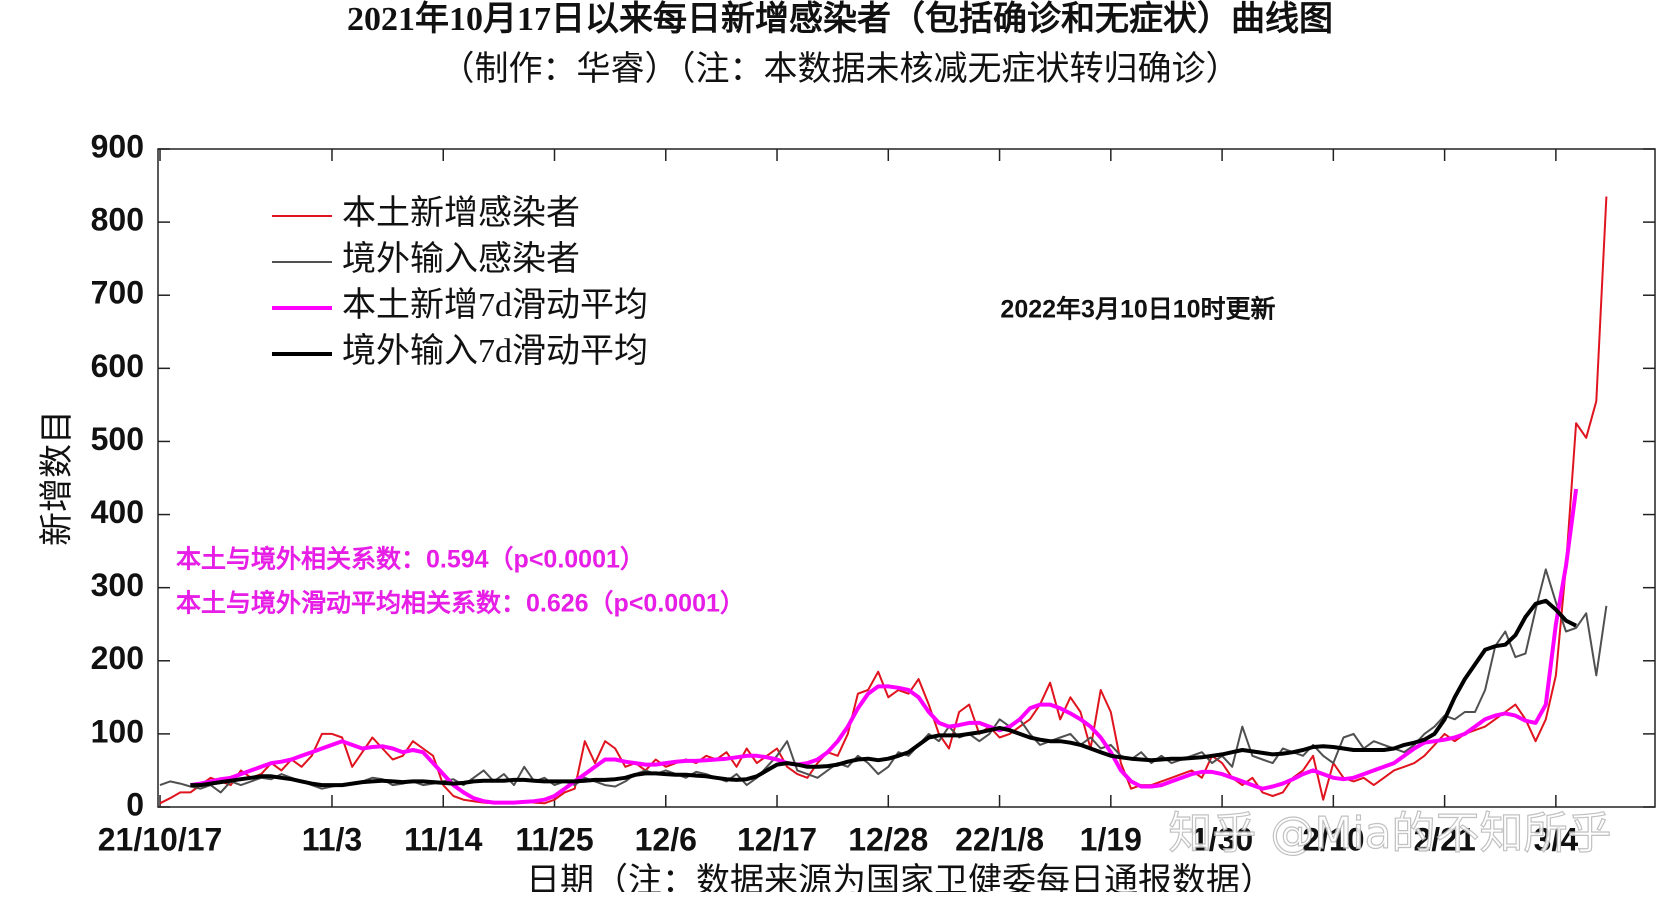  I want to click on chart-subtitle: （制作：华睿）（注：本数据未核减无症状转归确诊）, so click(840, 69).